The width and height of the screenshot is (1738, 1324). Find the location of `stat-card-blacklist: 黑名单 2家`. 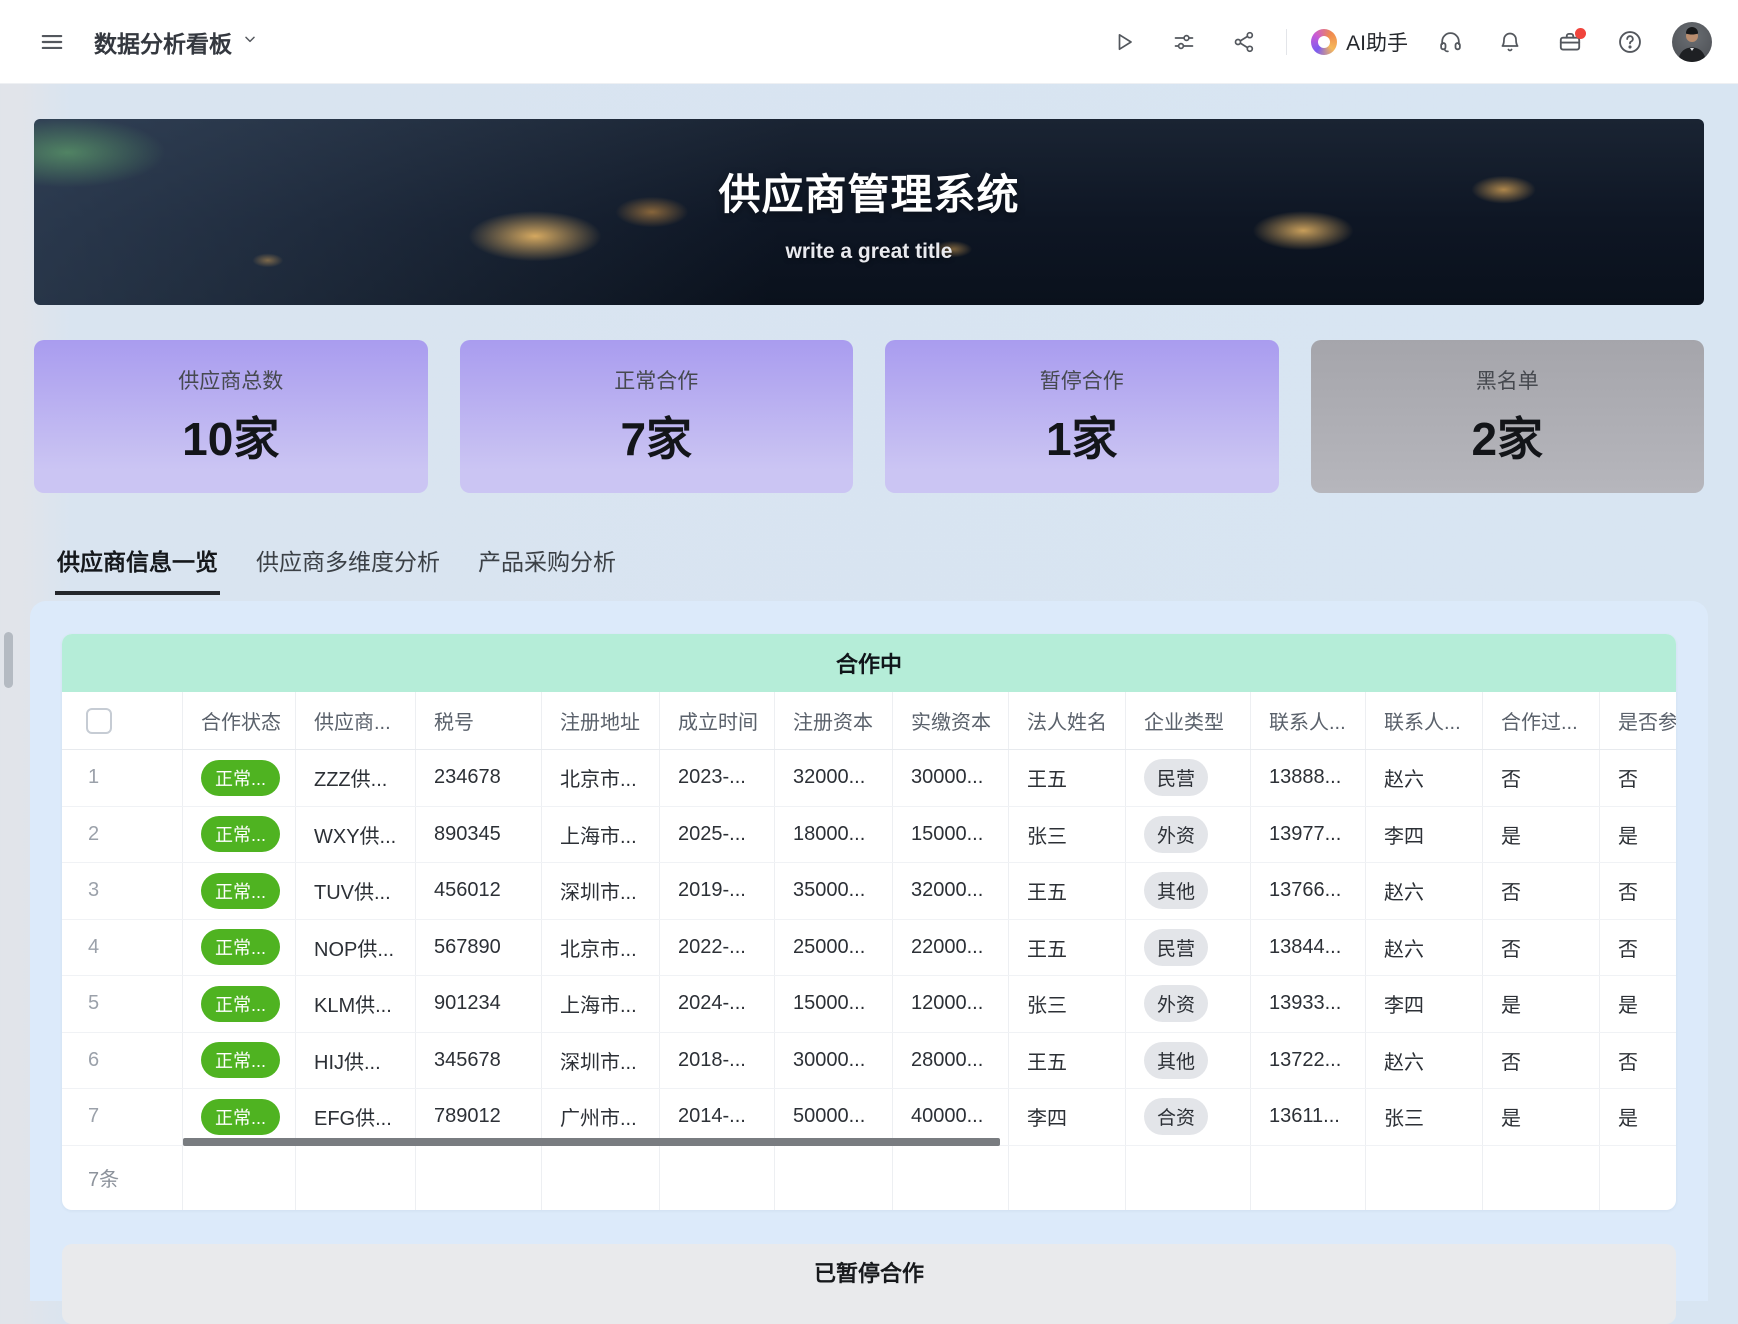

stat-card-blacklist: 黑名单 2家 is located at coordinates (1507, 416).